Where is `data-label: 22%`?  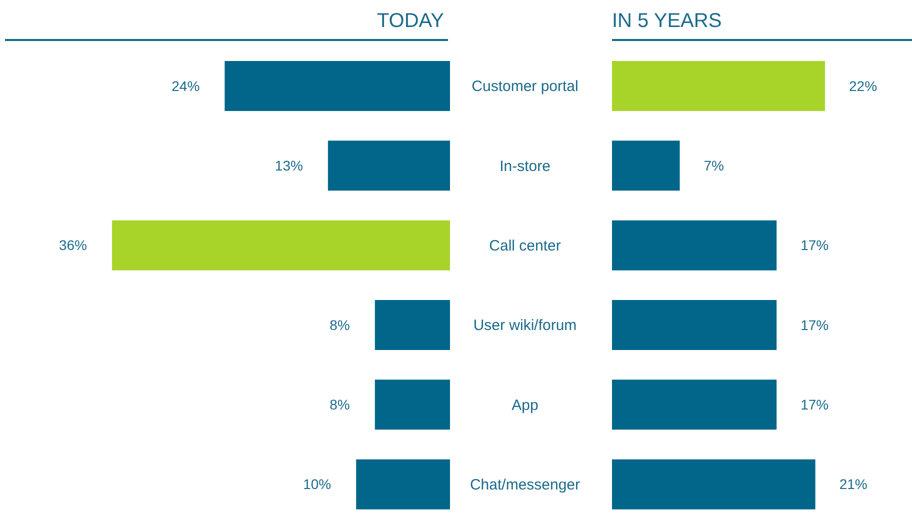 data-label: 22% is located at coordinates (863, 86).